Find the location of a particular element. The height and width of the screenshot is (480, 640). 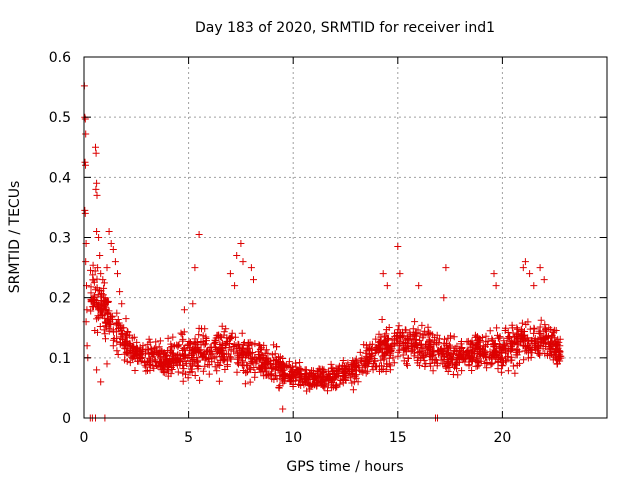

y-tick-label: 0.4 is located at coordinates (60, 178).